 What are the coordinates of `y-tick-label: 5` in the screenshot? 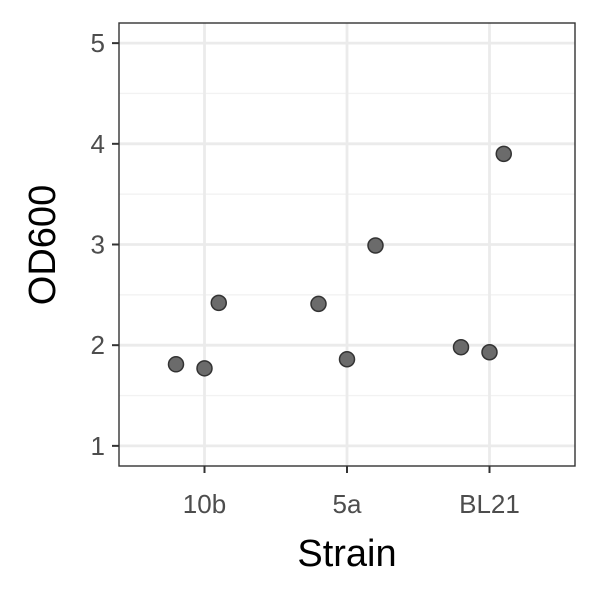 It's located at (98, 43).